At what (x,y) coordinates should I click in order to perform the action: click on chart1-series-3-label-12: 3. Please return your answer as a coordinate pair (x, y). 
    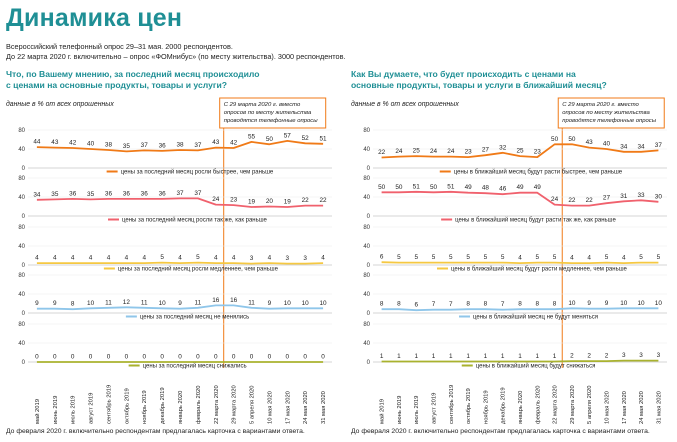
    Looking at the image, I should click on (252, 258).